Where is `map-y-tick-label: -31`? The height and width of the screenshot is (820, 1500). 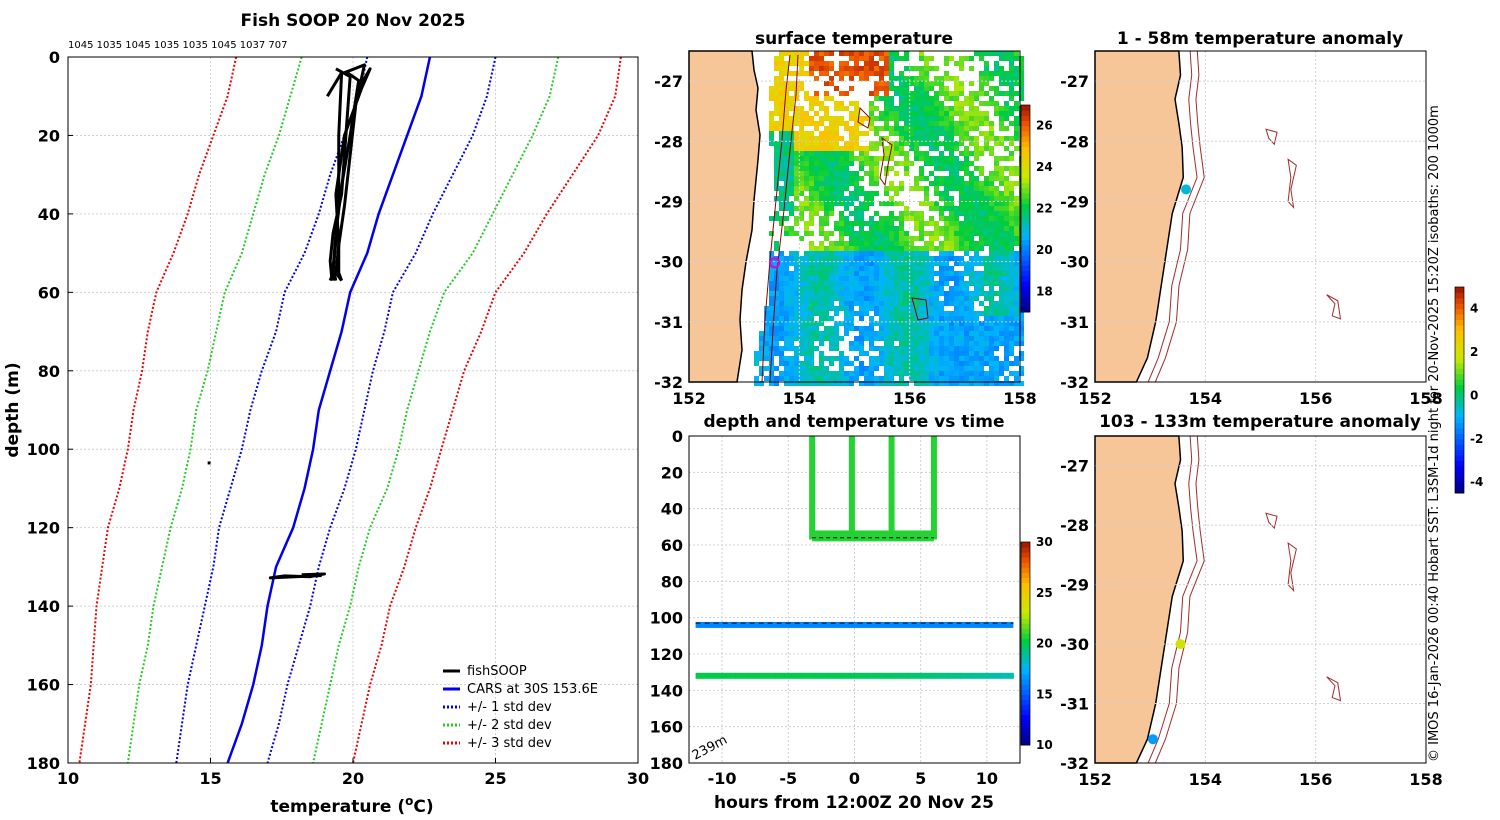 map-y-tick-label: -31 is located at coordinates (668, 322).